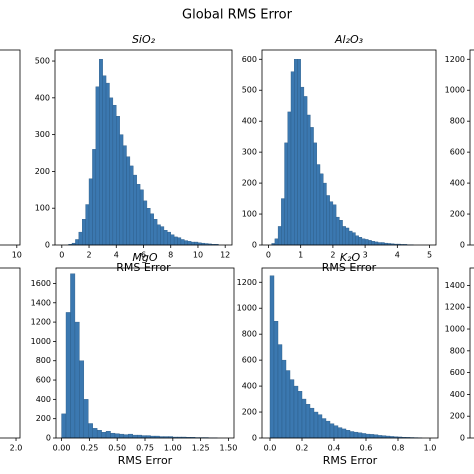  I want to click on y-tick-label: 500, so click(42, 61).